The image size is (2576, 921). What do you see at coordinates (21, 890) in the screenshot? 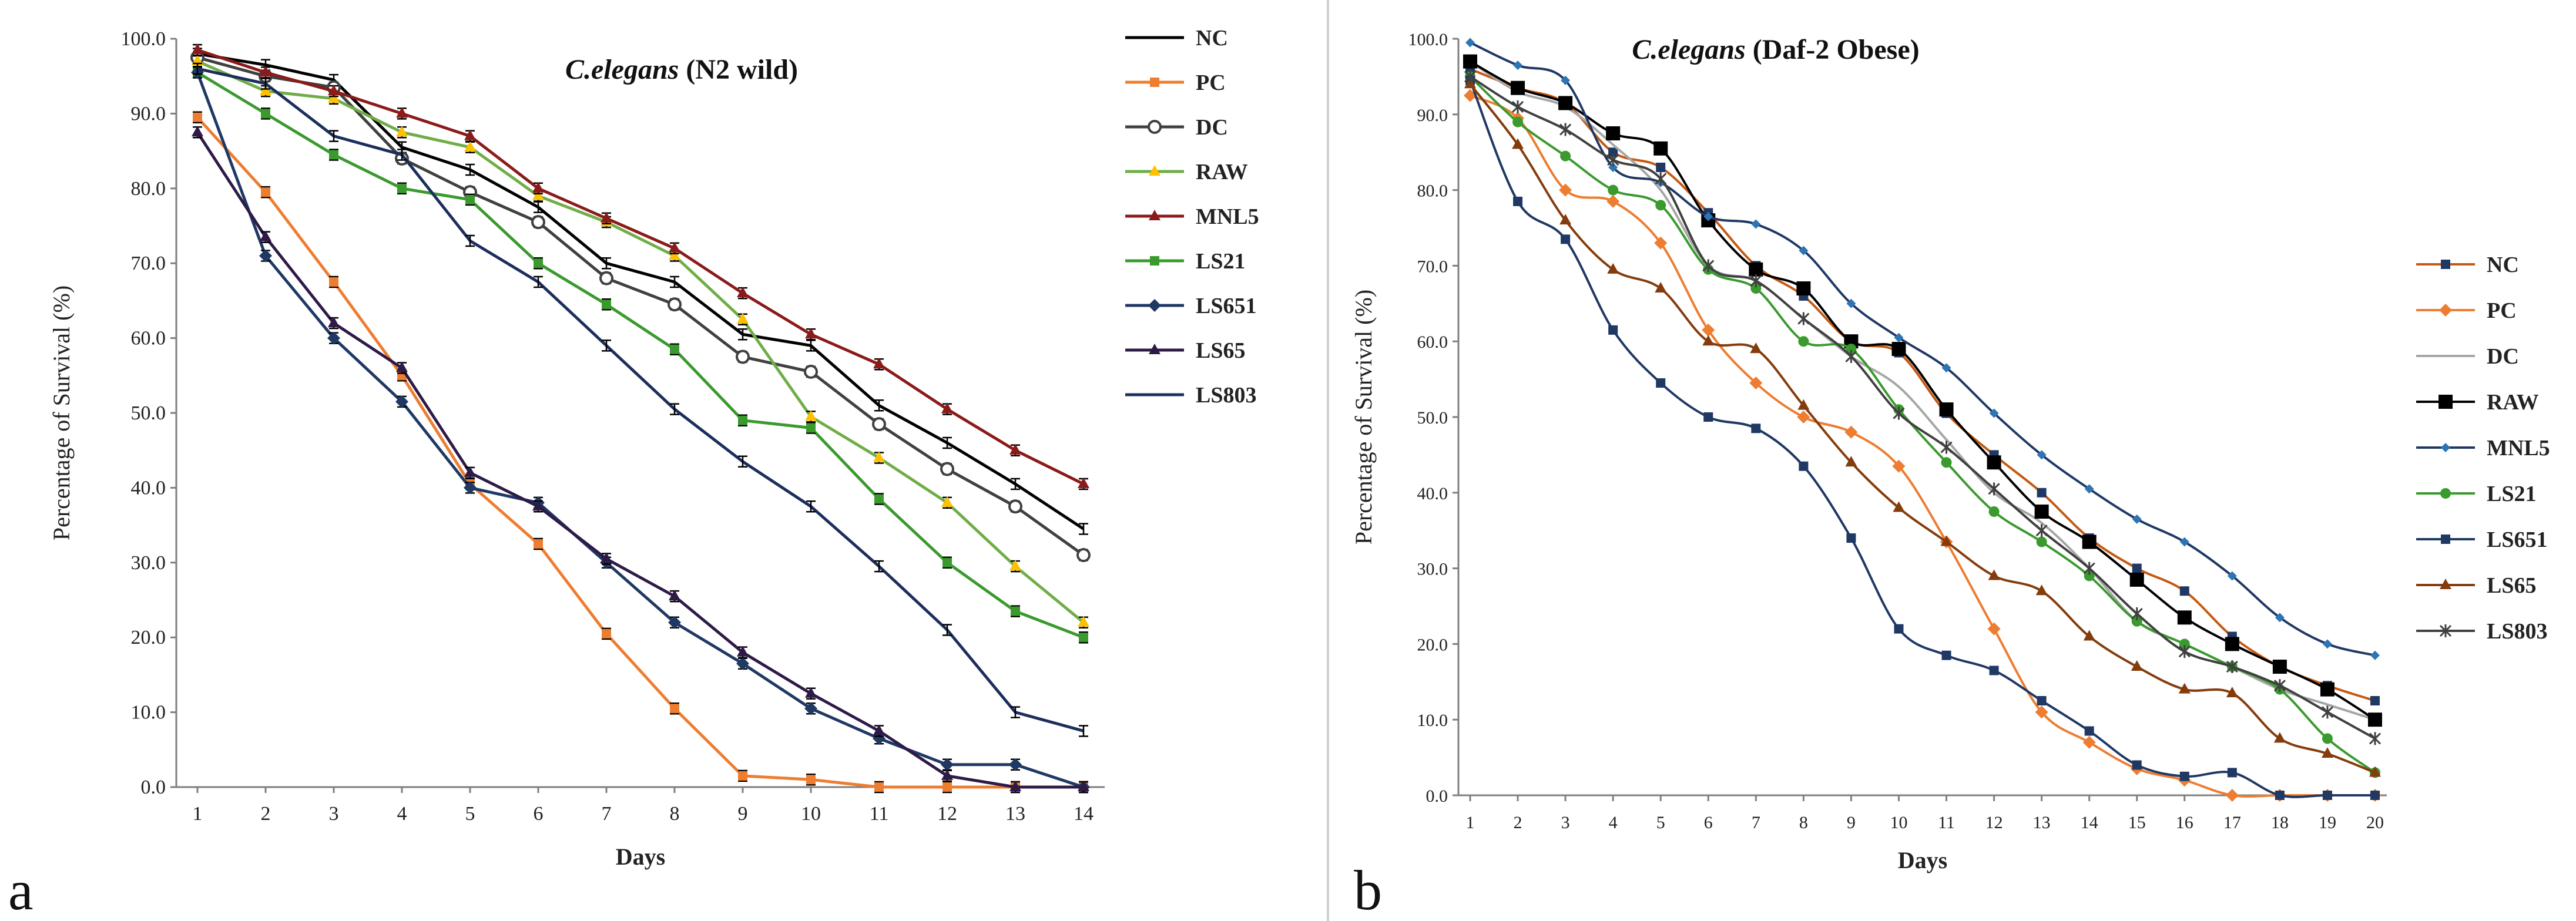
I see `chart-a-panel-label: a` at bounding box center [21, 890].